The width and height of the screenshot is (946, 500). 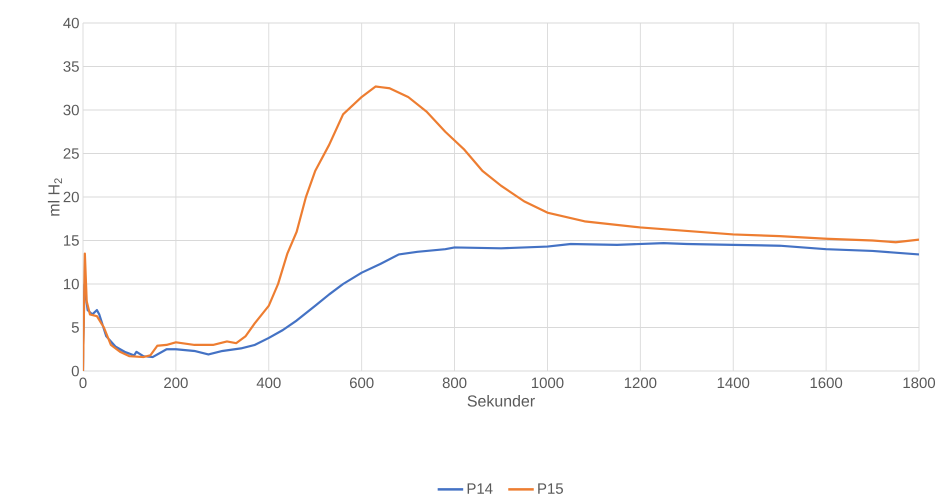 What do you see at coordinates (71, 240) in the screenshot?
I see `y-tick-label: 15` at bounding box center [71, 240].